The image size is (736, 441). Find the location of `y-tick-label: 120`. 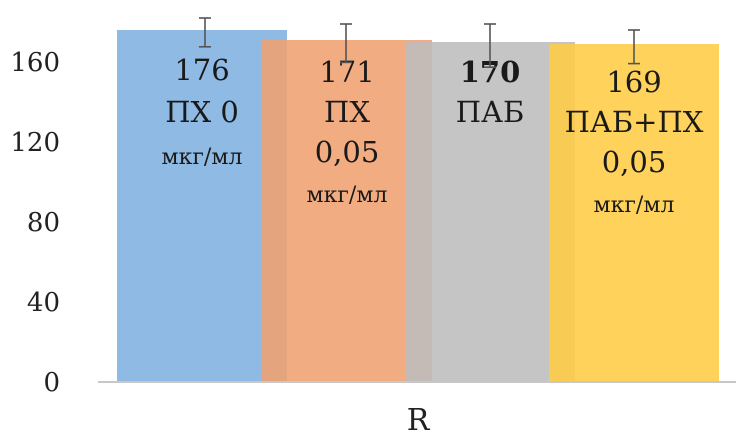

y-tick-label: 120 is located at coordinates (35, 143).